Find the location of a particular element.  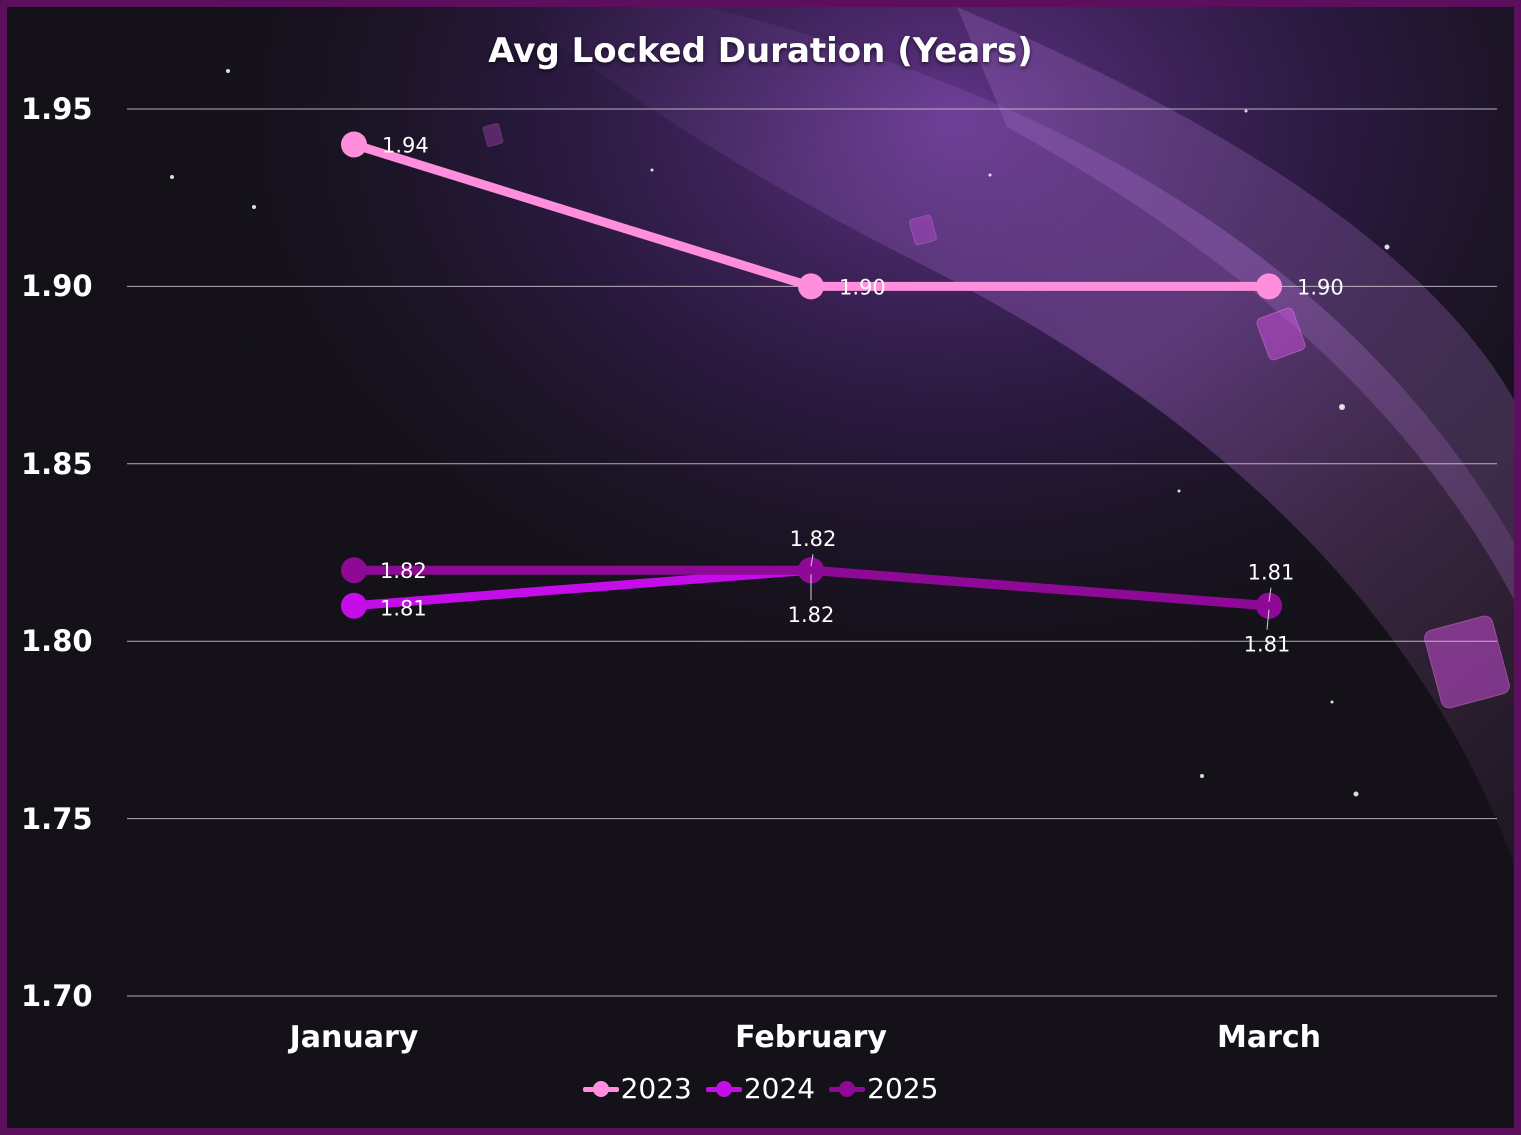

data-label-2024: 1.82 is located at coordinates (811, 615).